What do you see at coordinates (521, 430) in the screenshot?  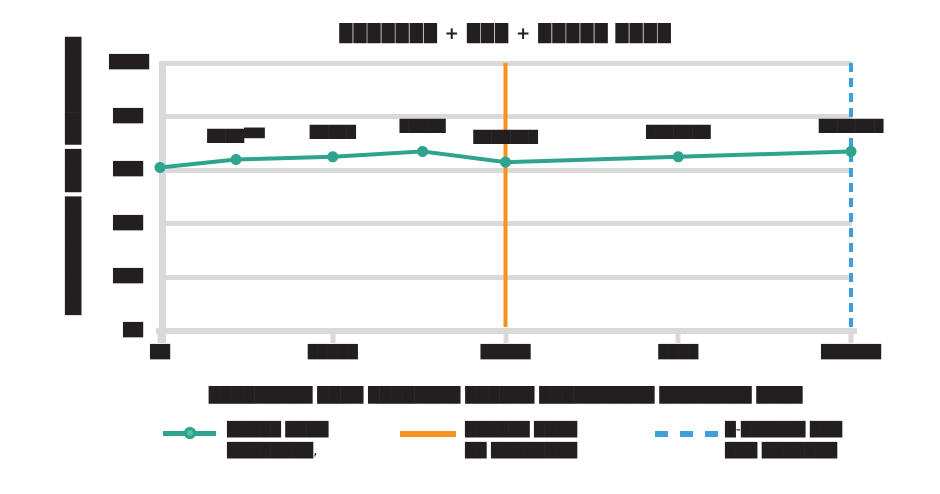 I see `legend-item-2-line1: ██████ ████` at bounding box center [521, 430].